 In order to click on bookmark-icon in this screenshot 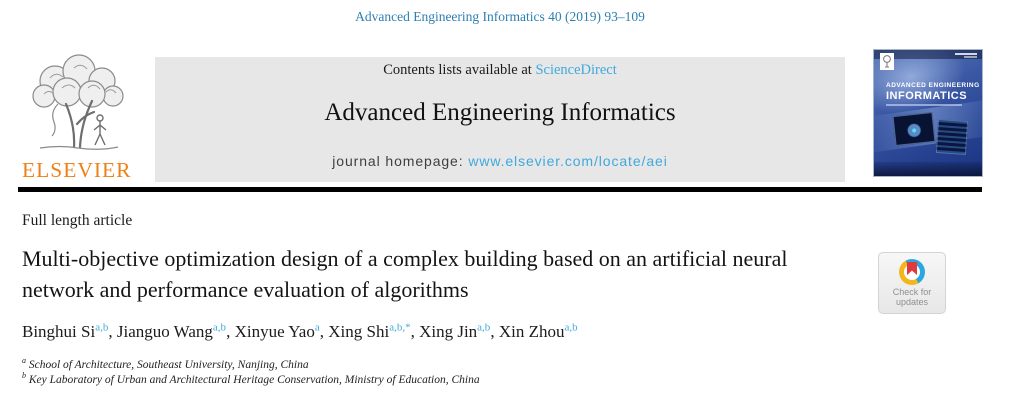, I will do `click(912, 268)`.